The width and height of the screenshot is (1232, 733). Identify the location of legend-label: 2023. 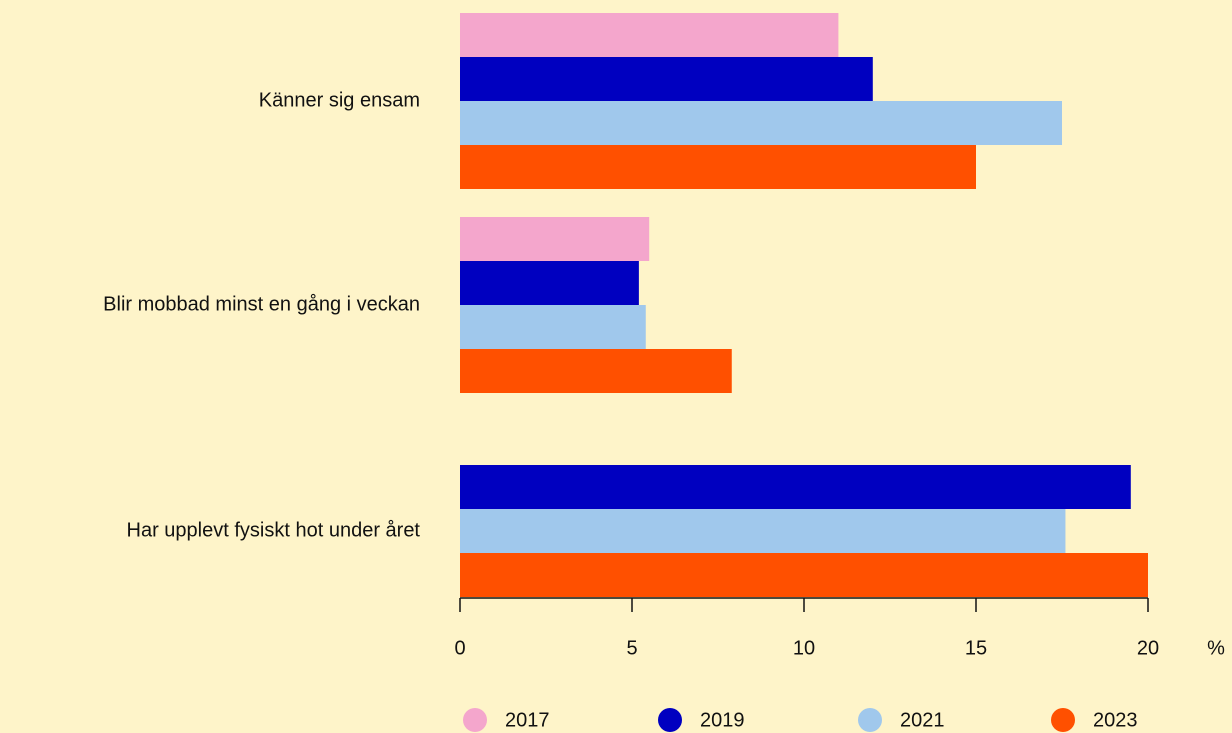
(1115, 720).